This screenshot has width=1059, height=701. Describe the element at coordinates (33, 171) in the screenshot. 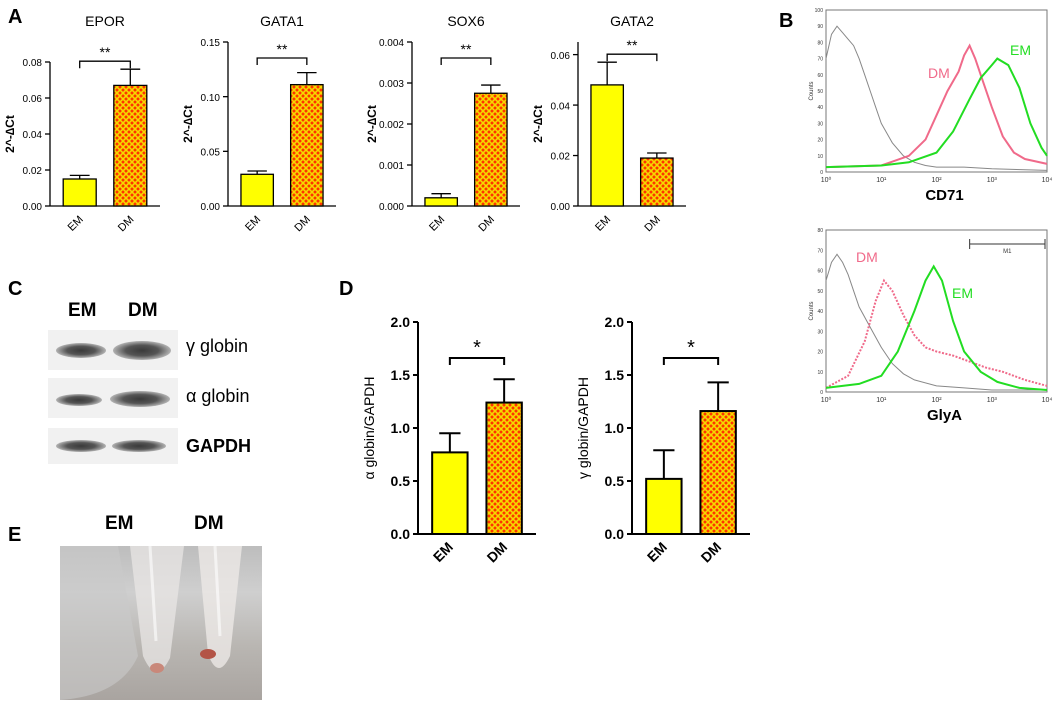

I see `y-tick-label: 0.02` at that location.